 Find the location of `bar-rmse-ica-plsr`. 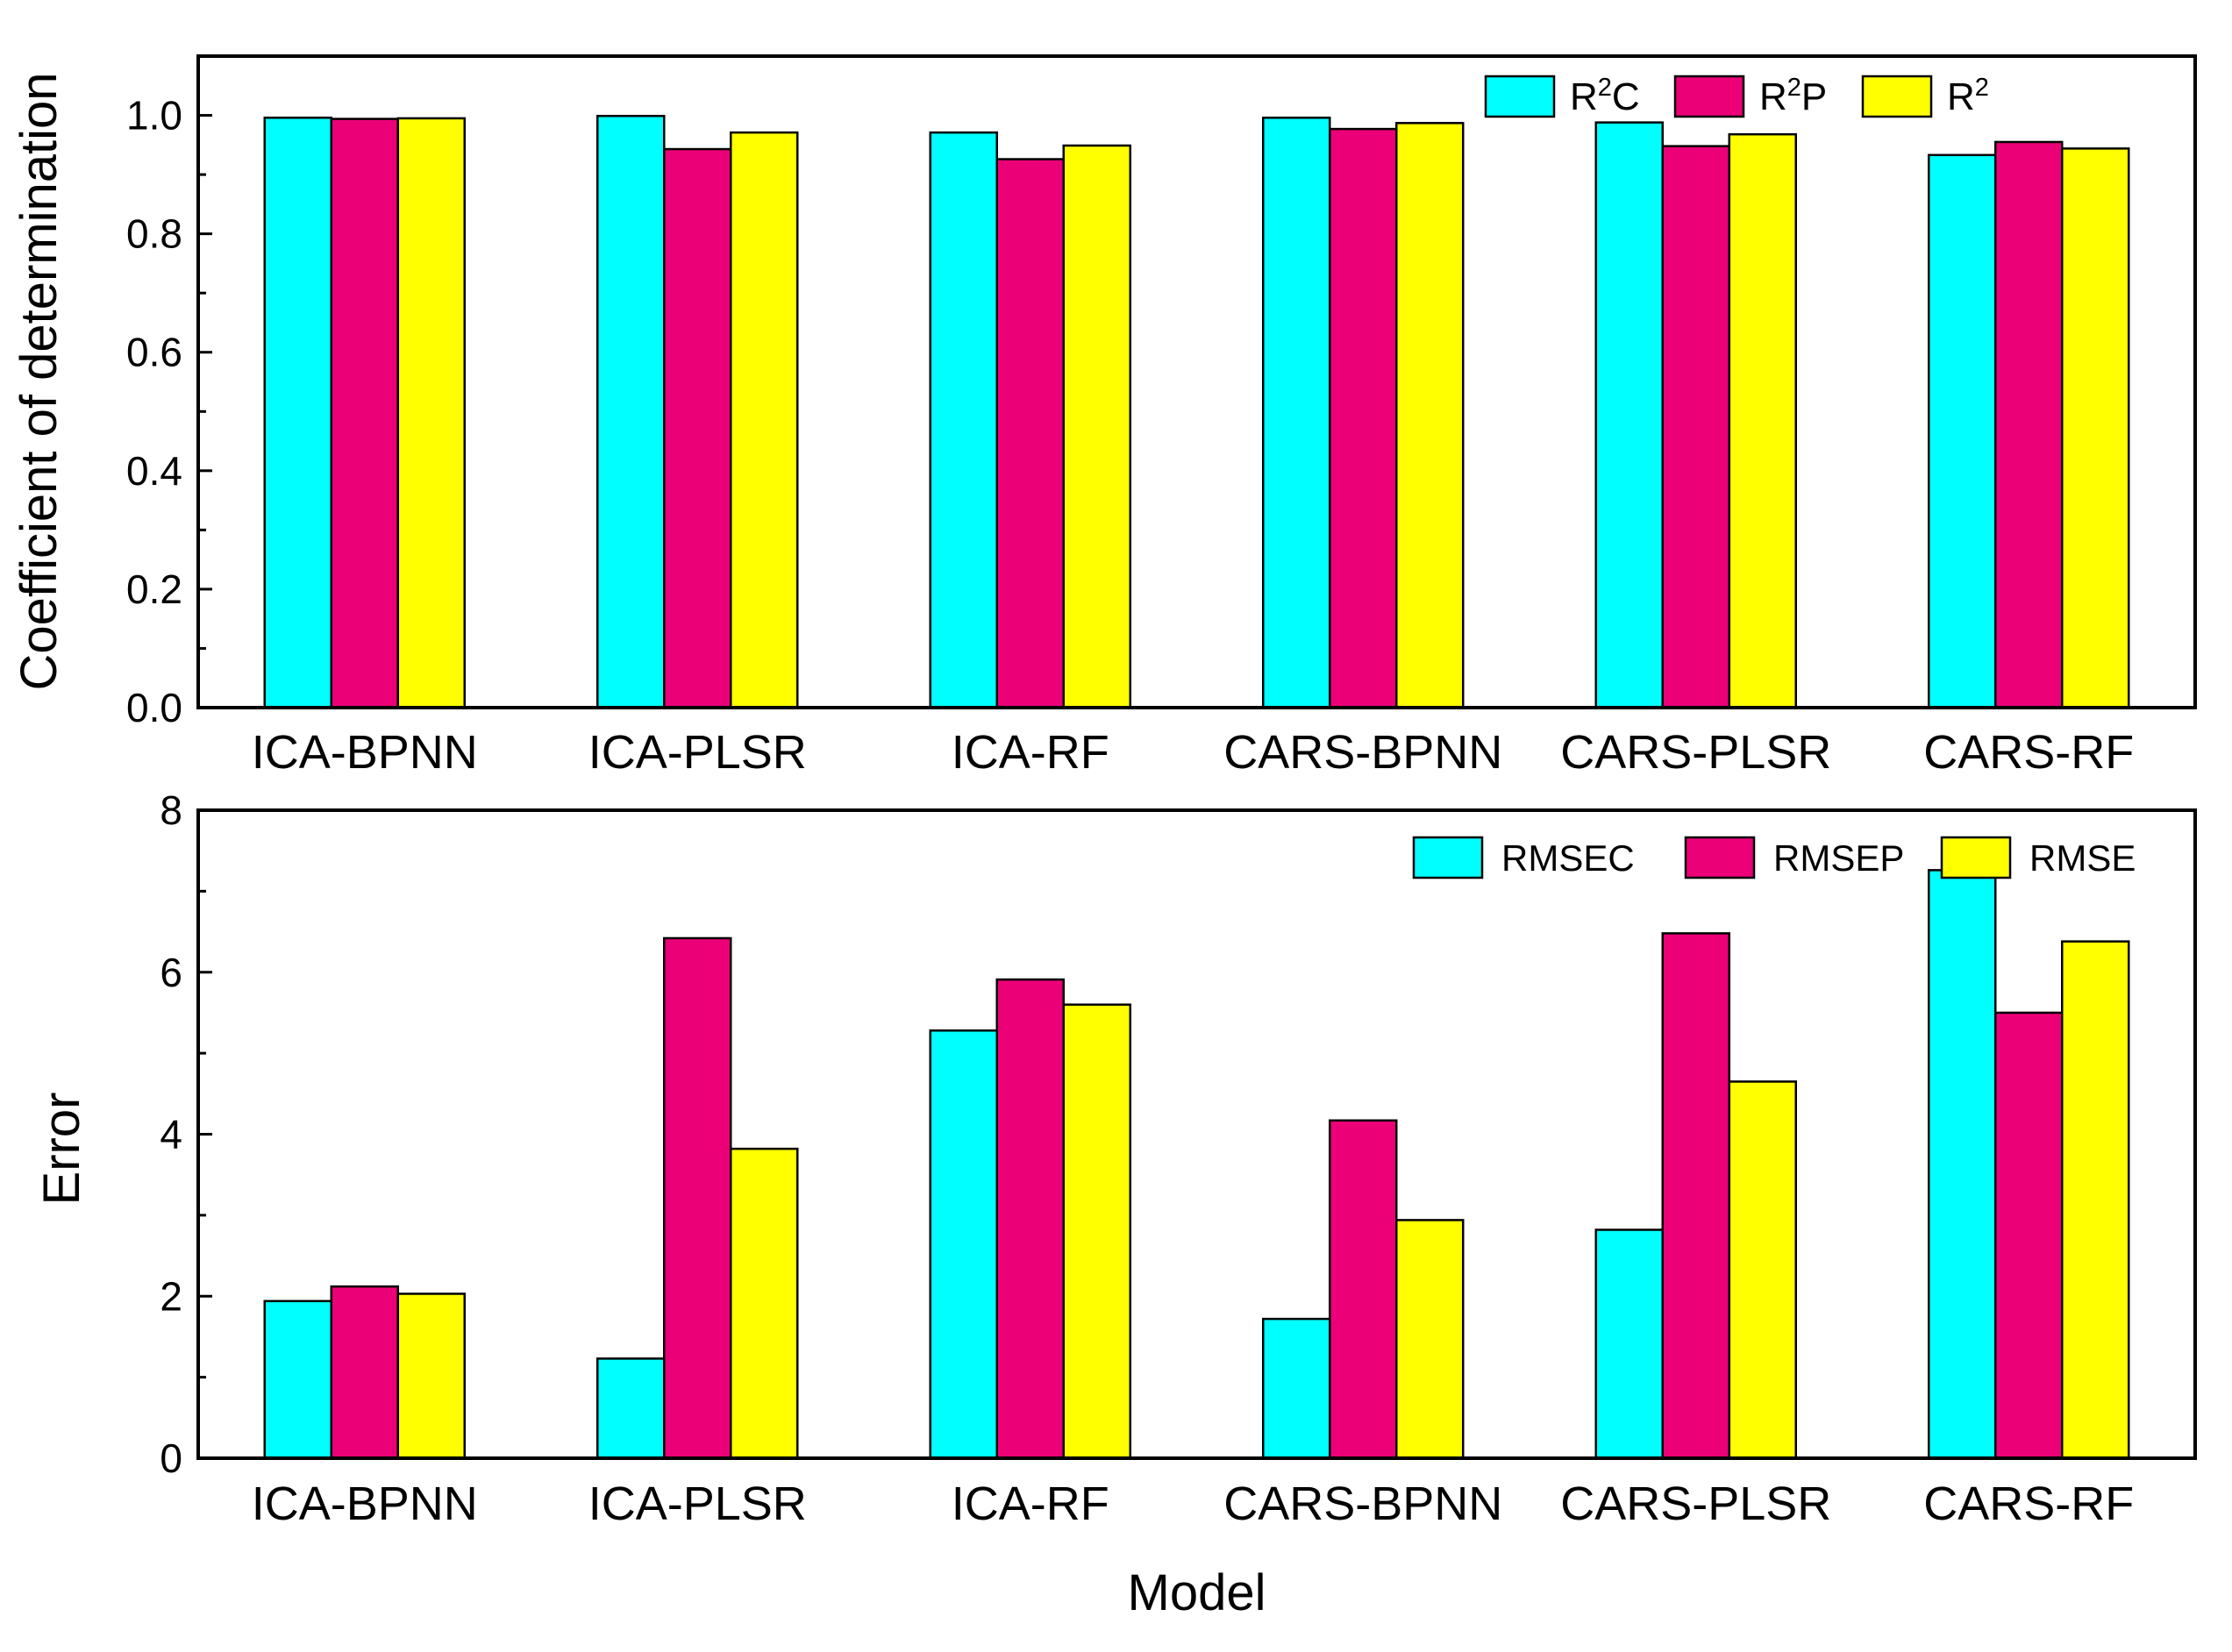

bar-rmse-ica-plsr is located at coordinates (764, 1303).